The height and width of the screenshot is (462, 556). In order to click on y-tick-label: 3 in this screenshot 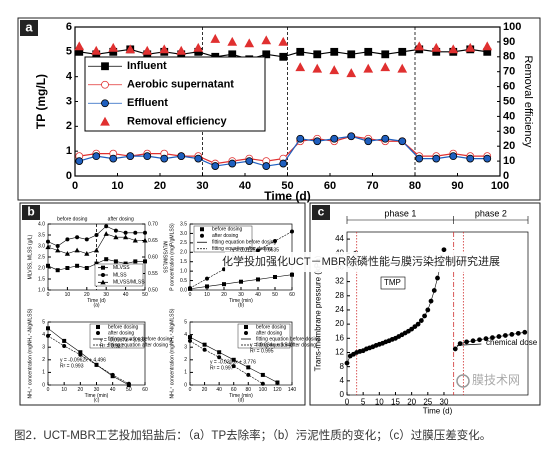, I will do `click(43, 348)`.